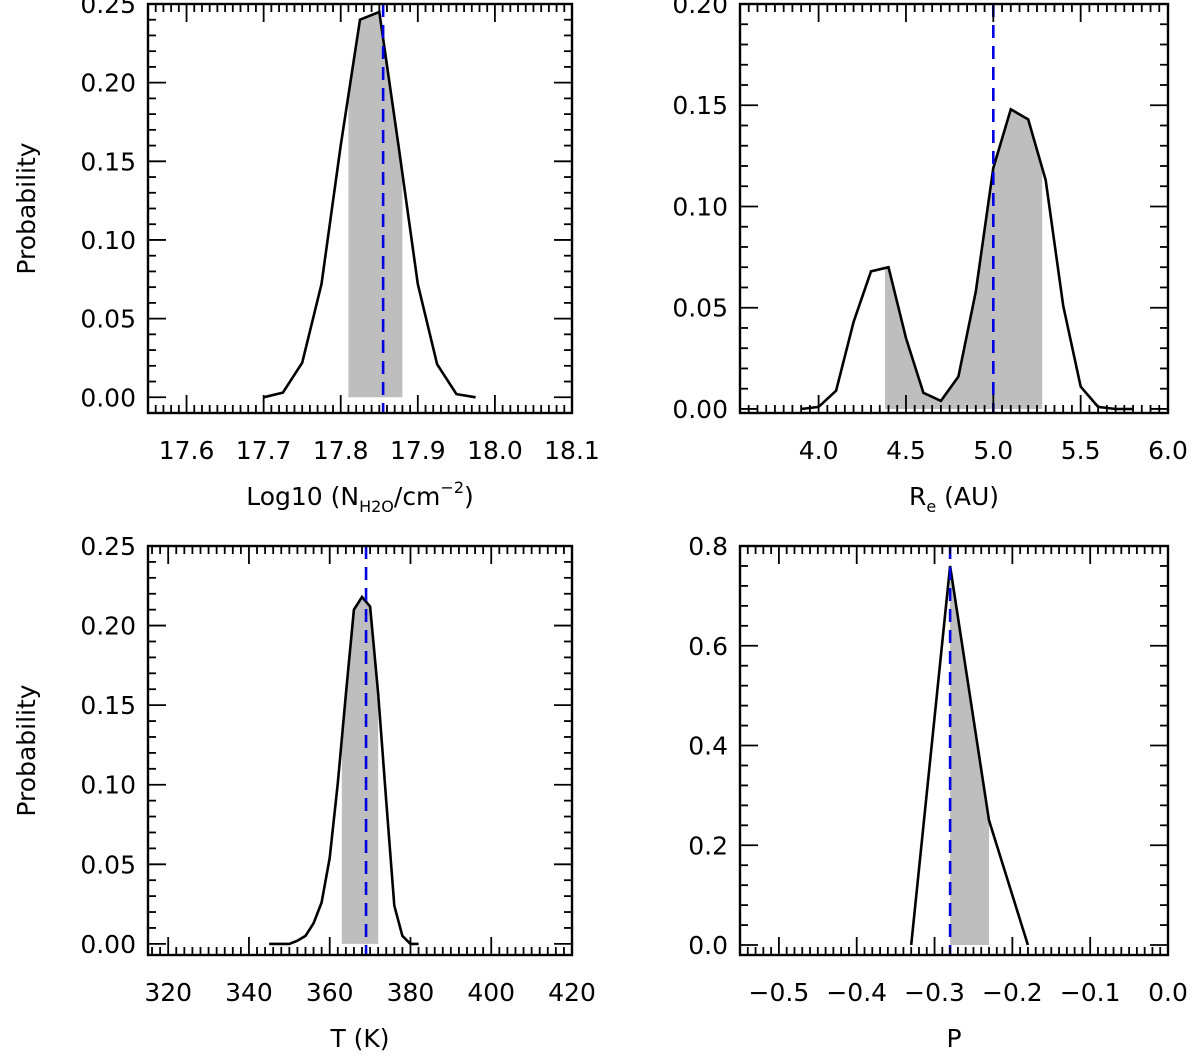 This screenshot has height=1058, width=1200. What do you see at coordinates (1168, 992) in the screenshot?
I see `x-tick-label: 0.0` at bounding box center [1168, 992].